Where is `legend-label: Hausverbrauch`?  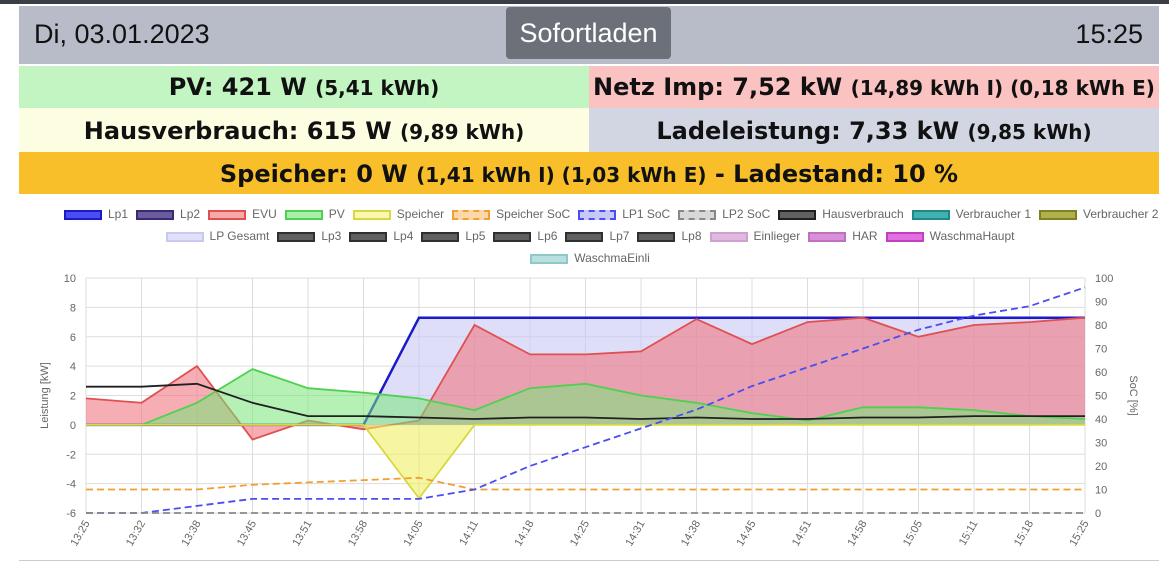
legend-label: Hausverbrauch is located at coordinates (863, 213).